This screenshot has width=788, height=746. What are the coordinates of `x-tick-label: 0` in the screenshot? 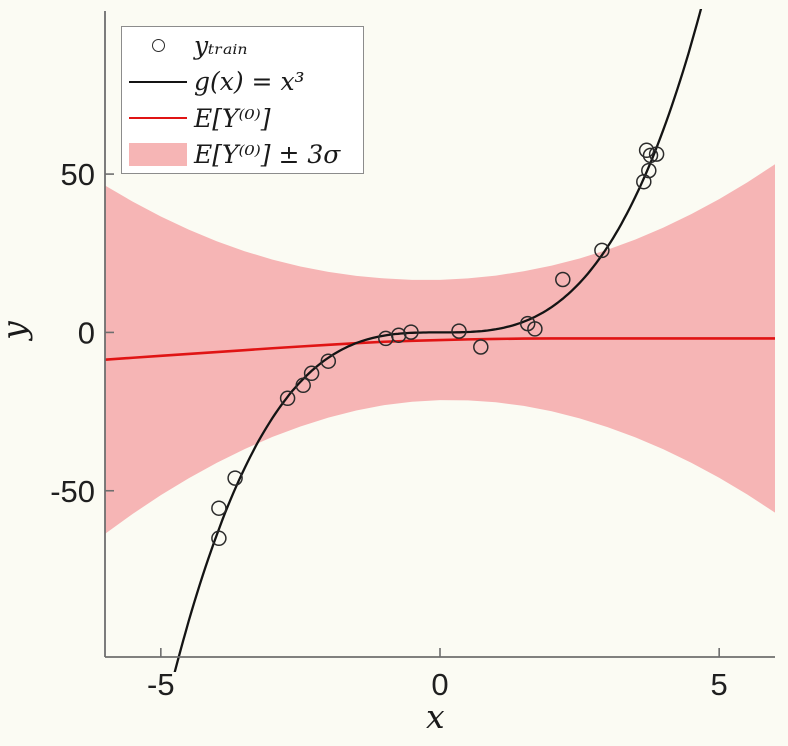 It's located at (439, 684).